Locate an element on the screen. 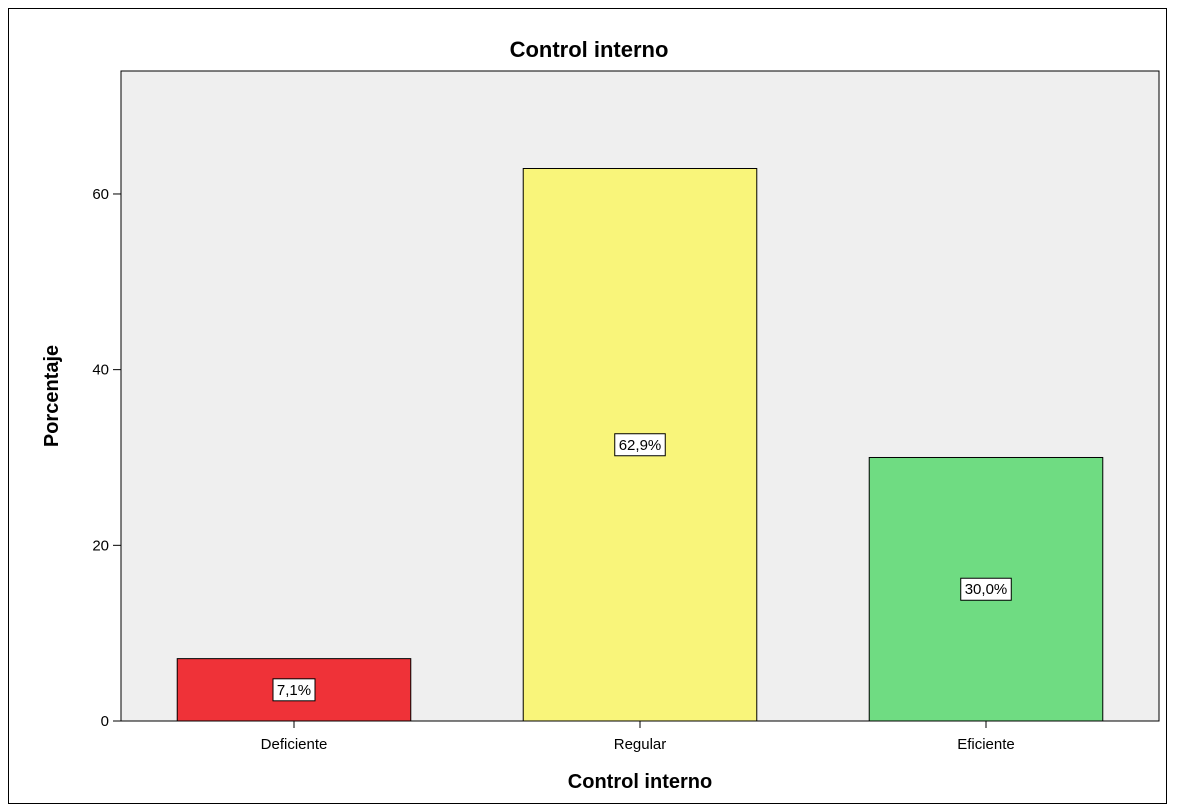 The image size is (1177, 812). y-axis: 0 20 40 60 is located at coordinates (106, 458).